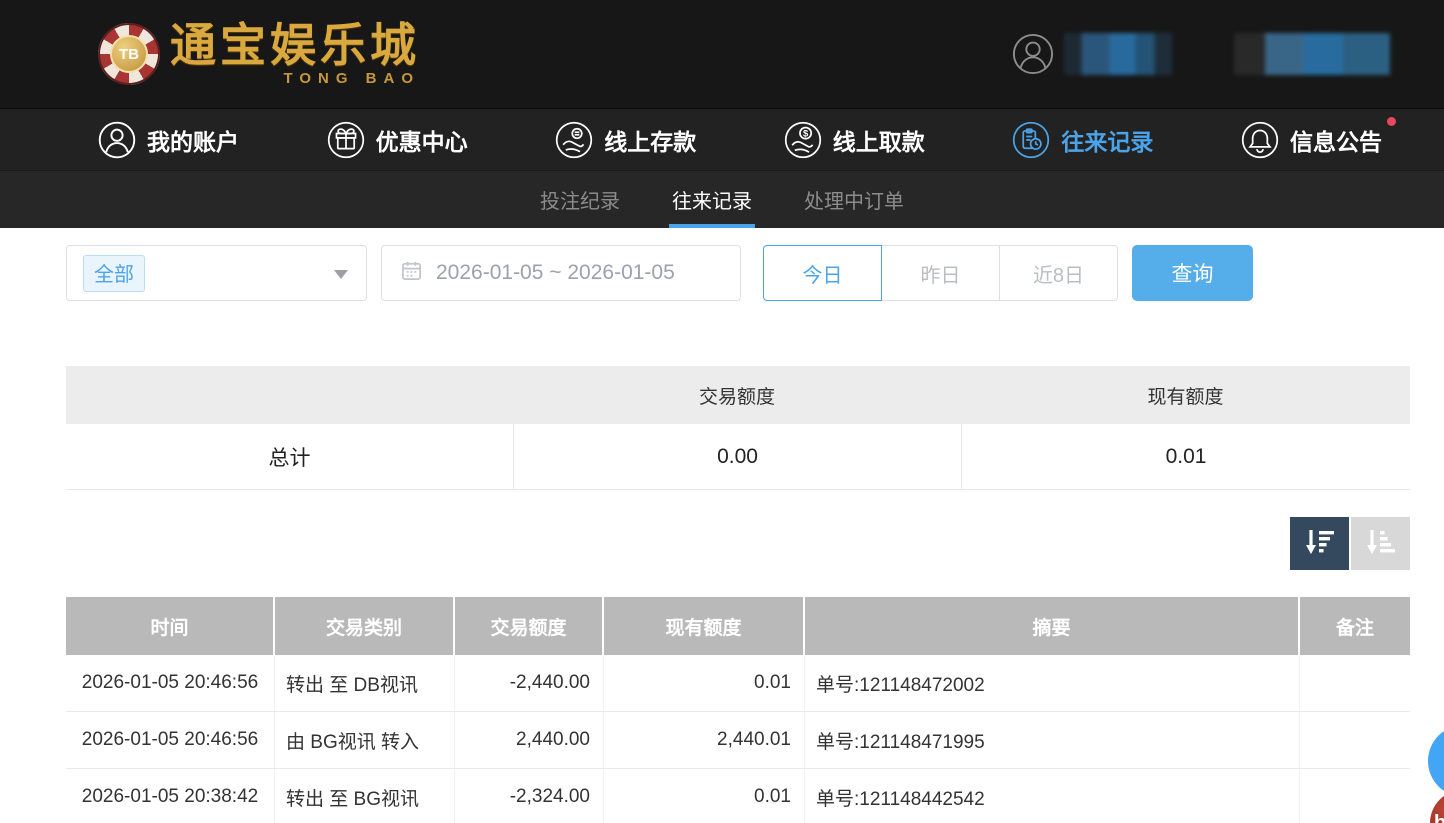 The height and width of the screenshot is (823, 1444). What do you see at coordinates (193, 141) in the screenshot?
I see `nav-label: 我的账户` at bounding box center [193, 141].